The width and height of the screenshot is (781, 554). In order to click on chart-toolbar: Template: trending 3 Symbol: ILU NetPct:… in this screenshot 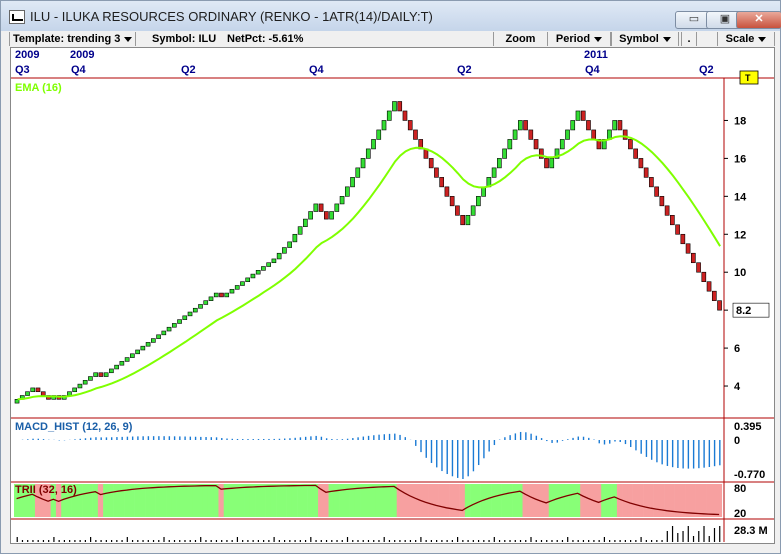, I will do `click(392, 39)`.